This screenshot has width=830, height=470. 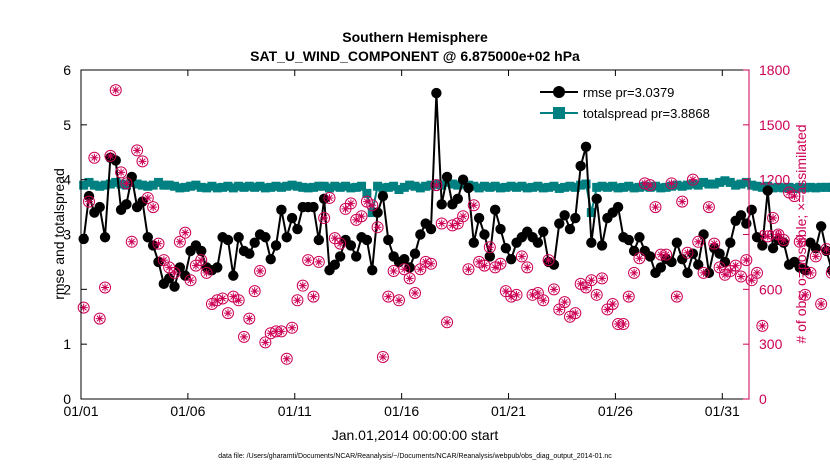 I want to click on y-right-tick-label: 1200, so click(x=774, y=180).